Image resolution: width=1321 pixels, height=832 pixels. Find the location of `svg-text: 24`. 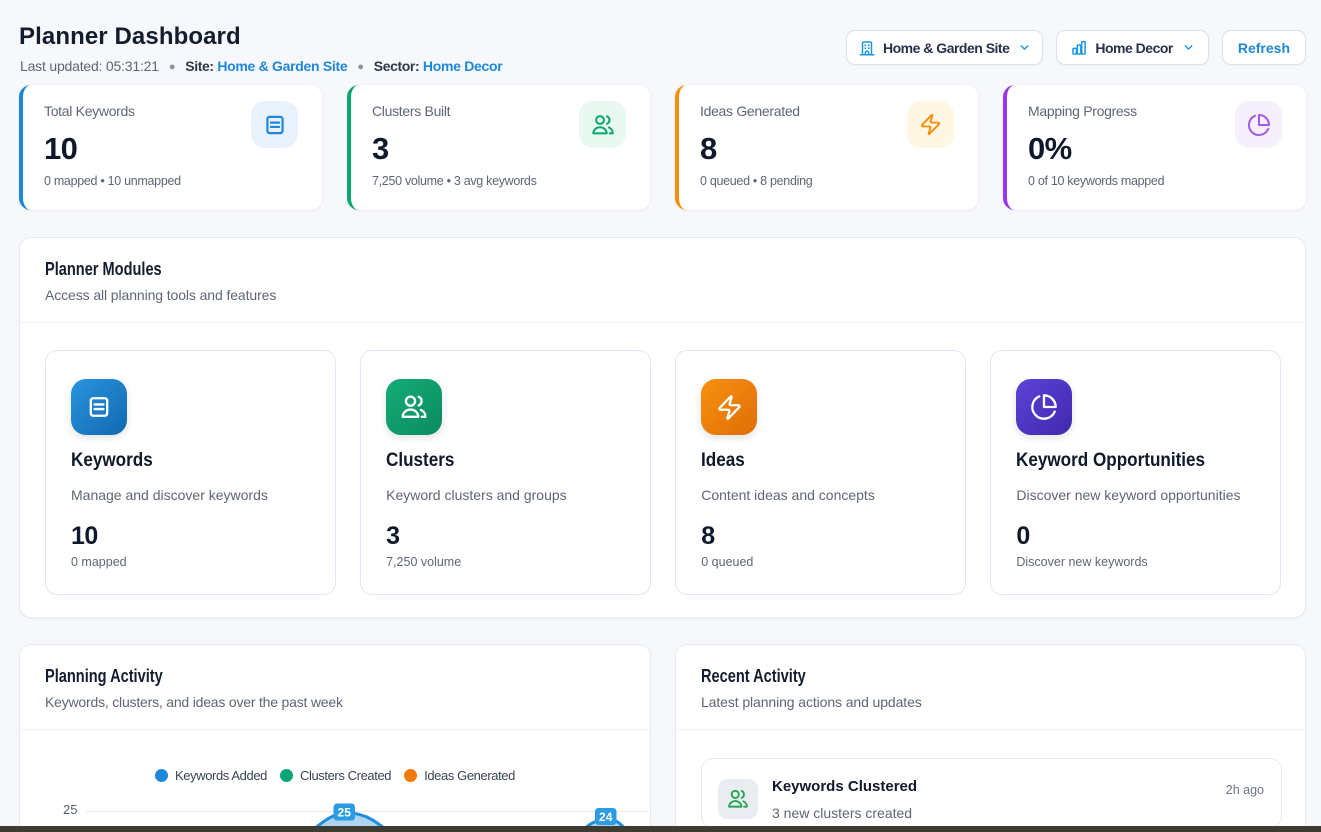

svg-text: 24 is located at coordinates (606, 817).